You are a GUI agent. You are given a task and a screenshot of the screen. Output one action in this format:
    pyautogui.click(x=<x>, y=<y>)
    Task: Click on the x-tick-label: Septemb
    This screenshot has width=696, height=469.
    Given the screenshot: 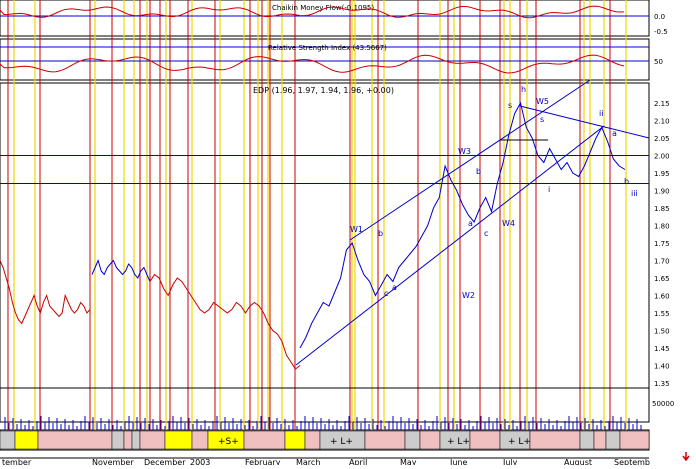 What is the action you would take?
    pyautogui.click(x=632, y=461)
    